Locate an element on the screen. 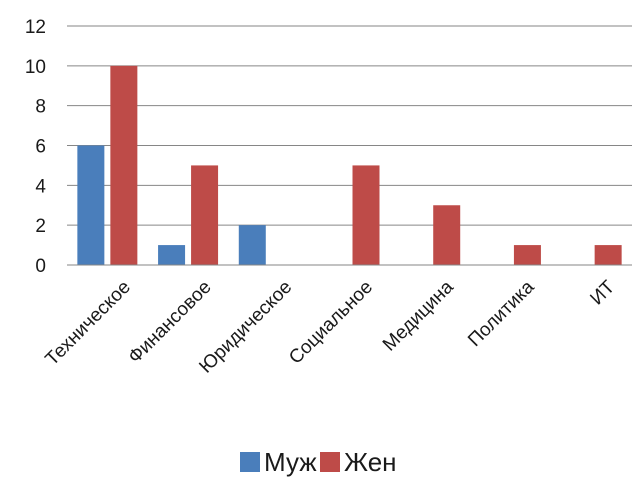 This screenshot has width=632, height=495. y-tick-label: 8 is located at coordinates (40, 107).